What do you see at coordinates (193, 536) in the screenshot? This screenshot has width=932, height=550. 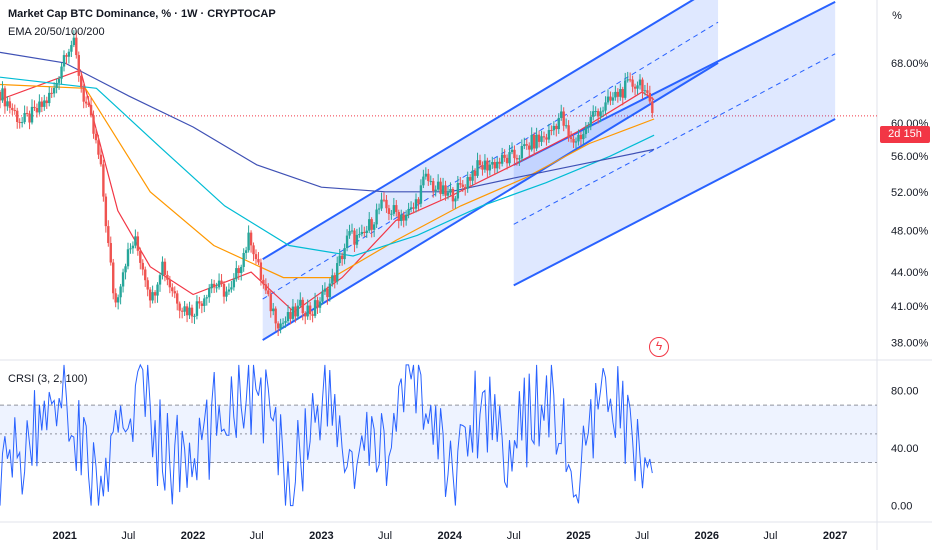 I see `time-tick-label: 2022` at bounding box center [193, 536].